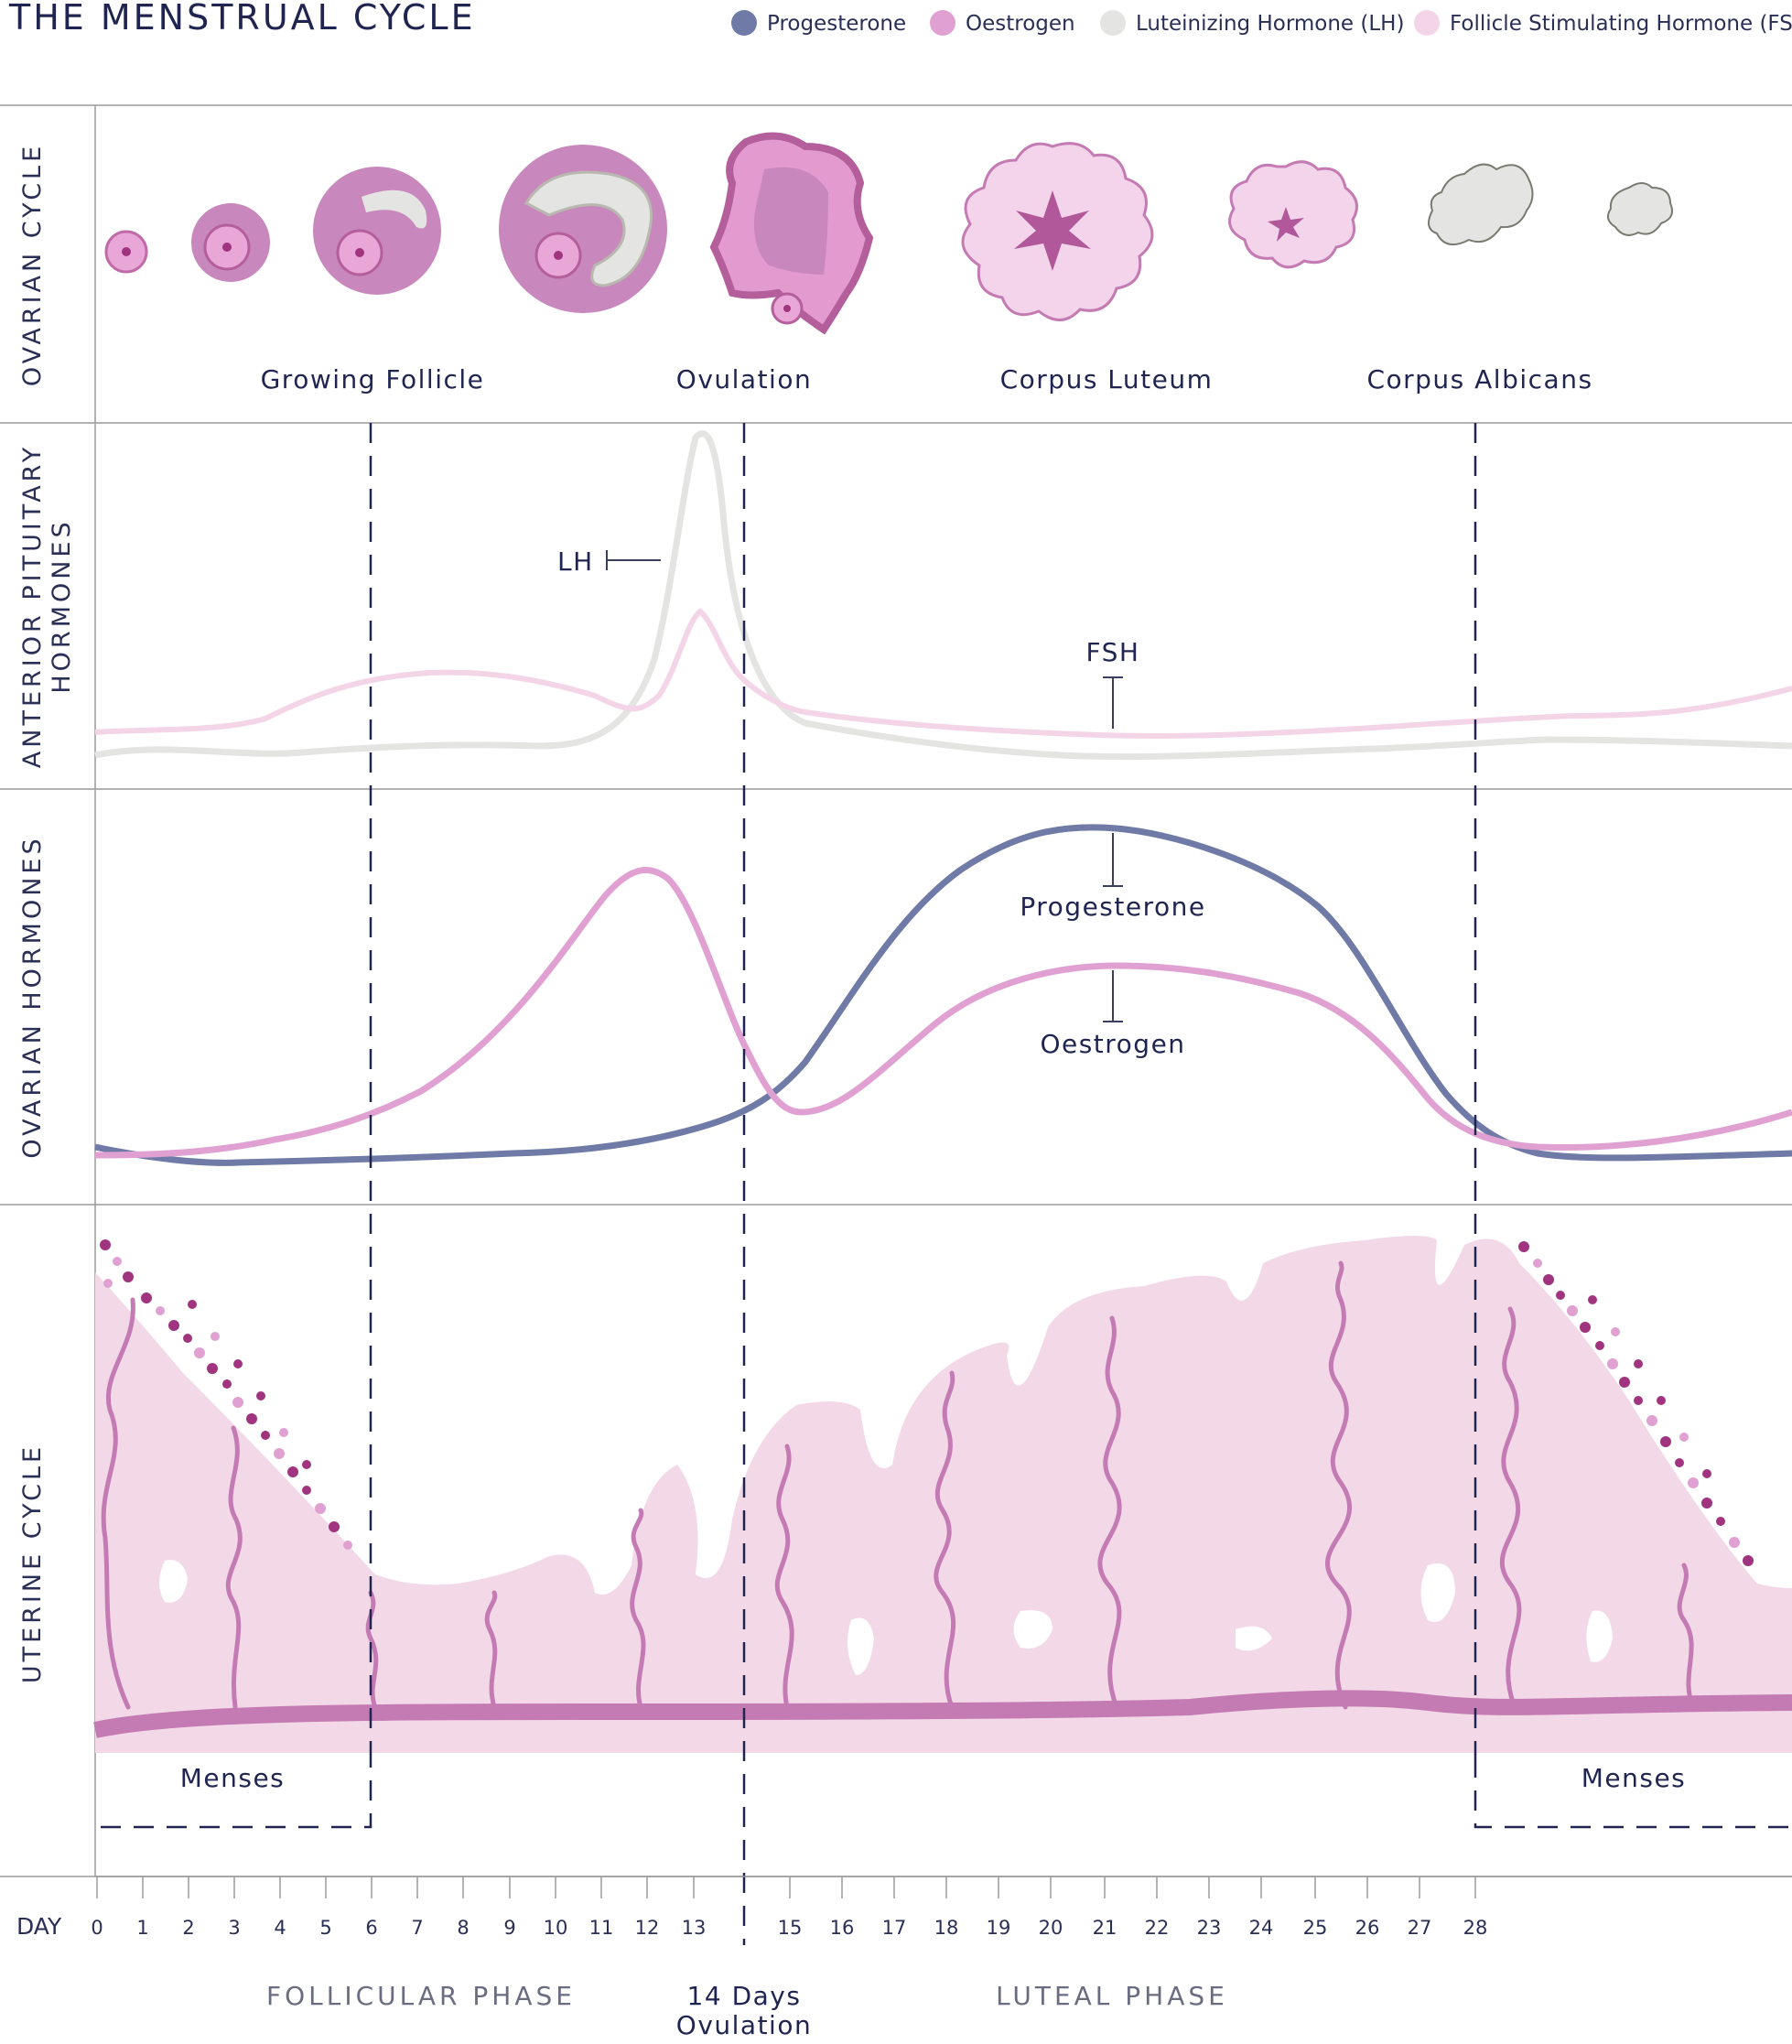 The height and width of the screenshot is (2044, 1792). What do you see at coordinates (33, 996) in the screenshot?
I see `row-label-ovarian-hormones: OVARIAN HORMONES` at bounding box center [33, 996].